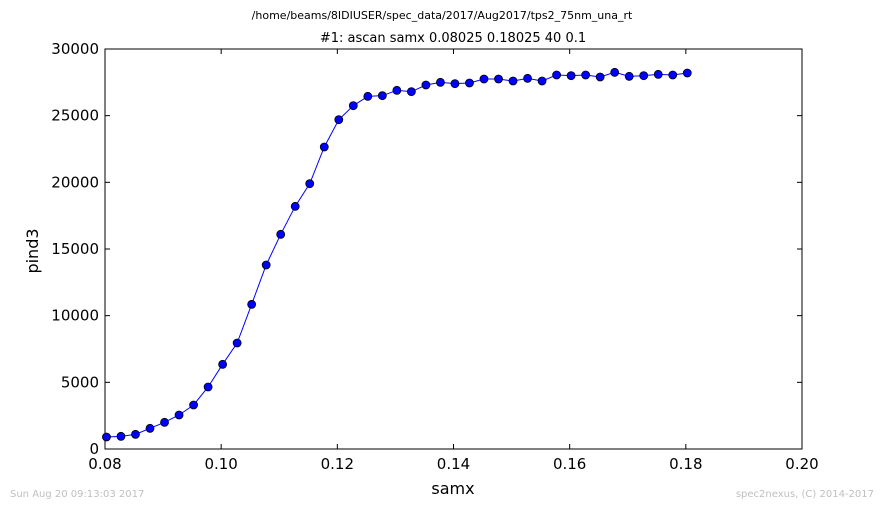  What do you see at coordinates (75, 316) in the screenshot?
I see `y-tick-label: 10000` at bounding box center [75, 316].